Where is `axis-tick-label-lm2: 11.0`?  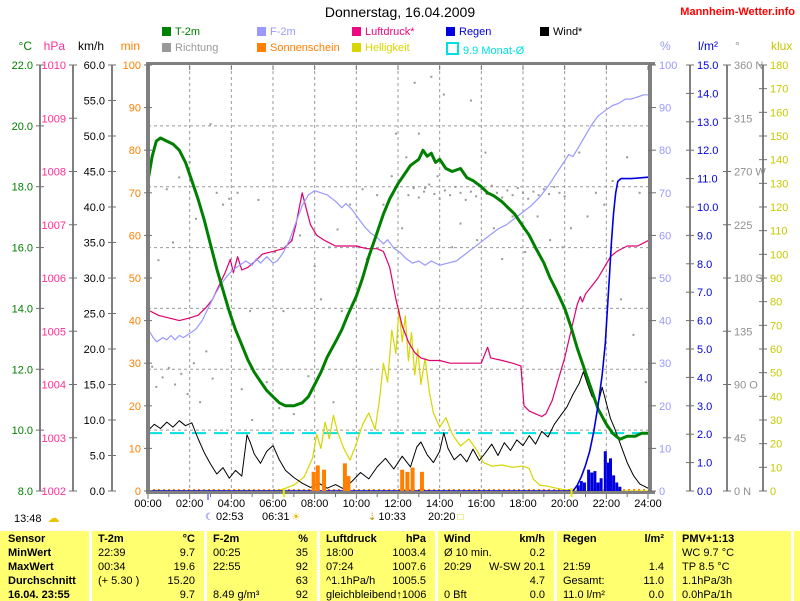 axis-tick-label-lm2: 11.0 is located at coordinates (707, 180).